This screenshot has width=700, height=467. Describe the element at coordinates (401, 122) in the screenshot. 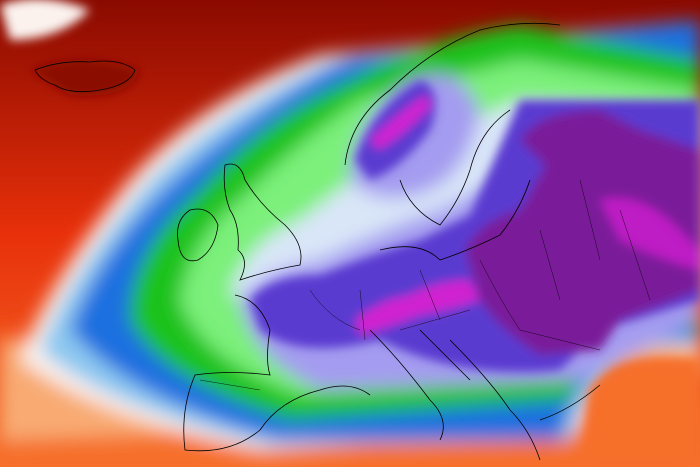

I see `zone-magenta-norway` at that location.